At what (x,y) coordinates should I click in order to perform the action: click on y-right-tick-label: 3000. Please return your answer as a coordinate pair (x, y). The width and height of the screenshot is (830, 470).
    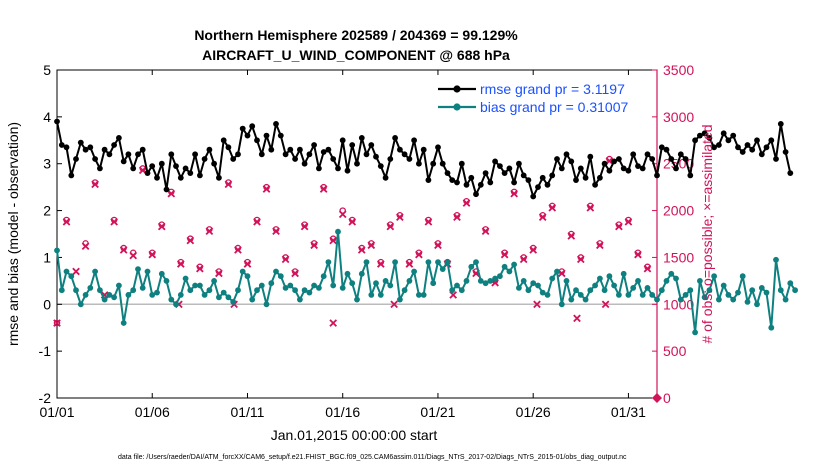
    Looking at the image, I should click on (678, 117).